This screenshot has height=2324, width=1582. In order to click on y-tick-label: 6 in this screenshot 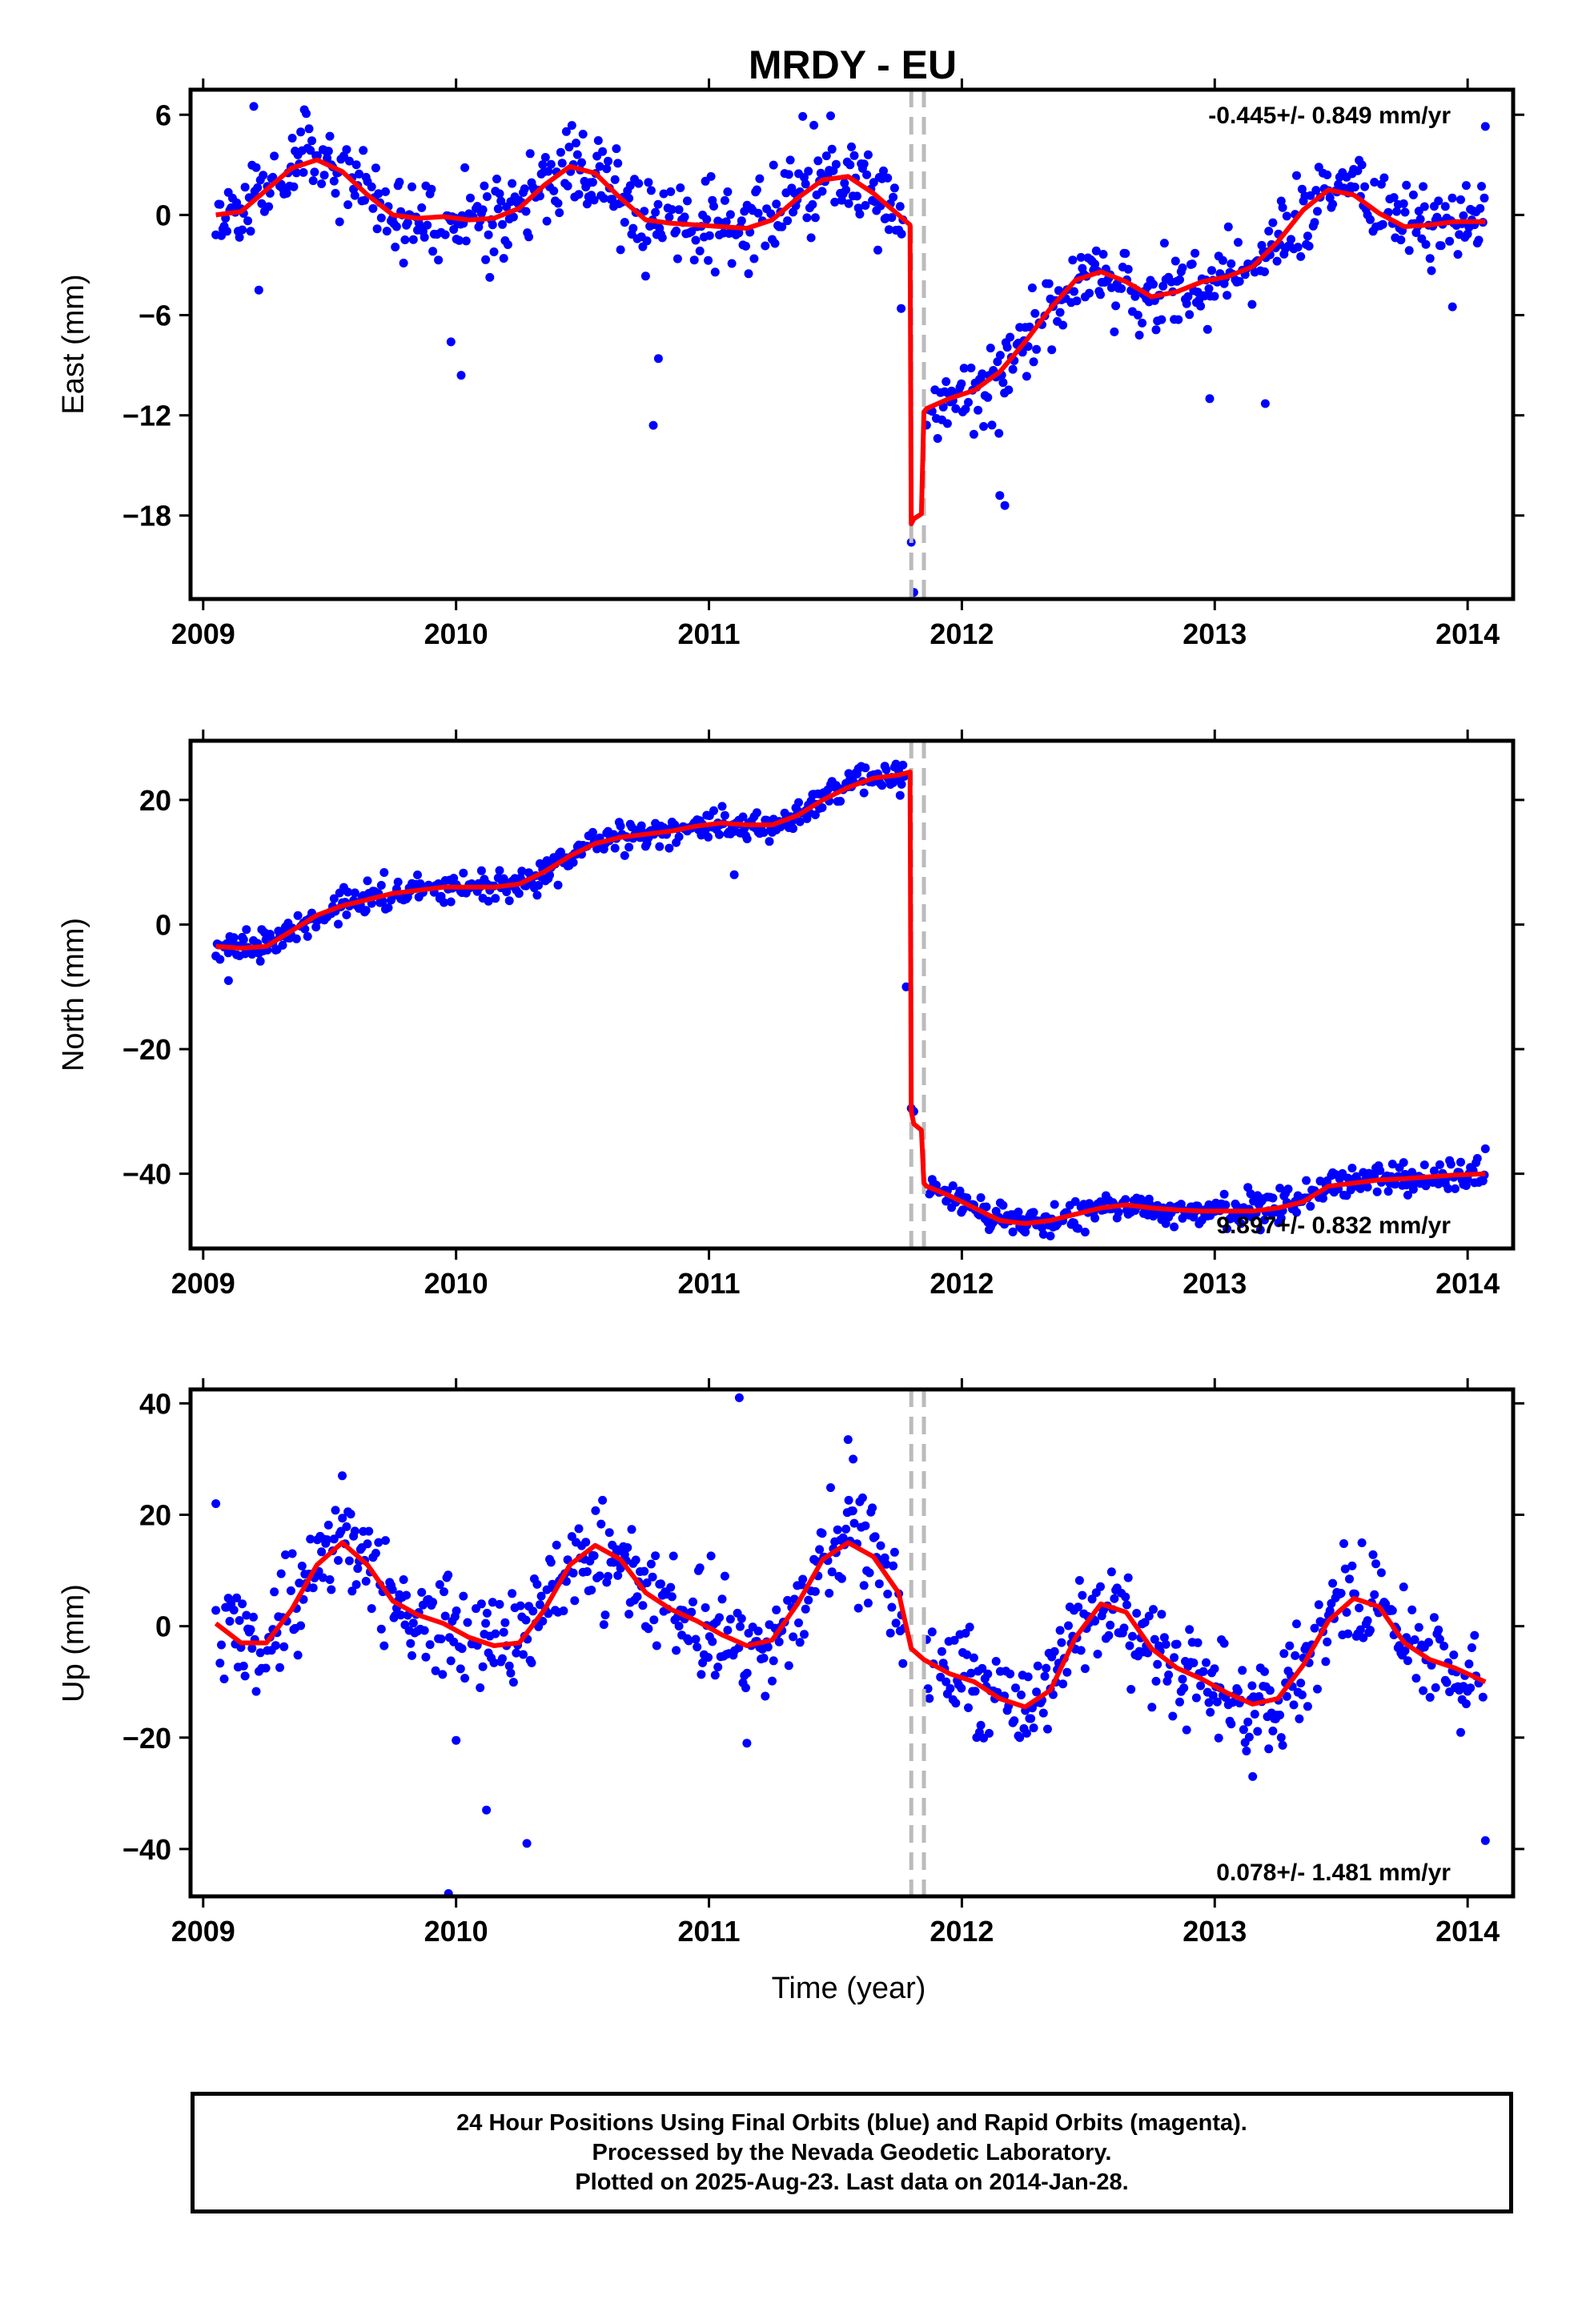, I will do `click(163, 115)`.